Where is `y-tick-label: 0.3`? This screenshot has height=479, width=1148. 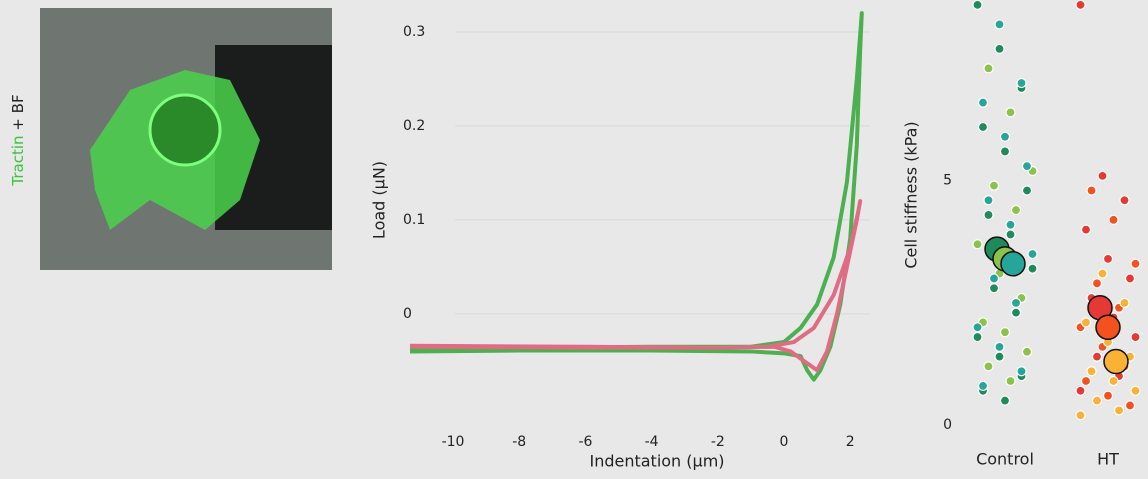 y-tick-label: 0.3 is located at coordinates (414, 32).